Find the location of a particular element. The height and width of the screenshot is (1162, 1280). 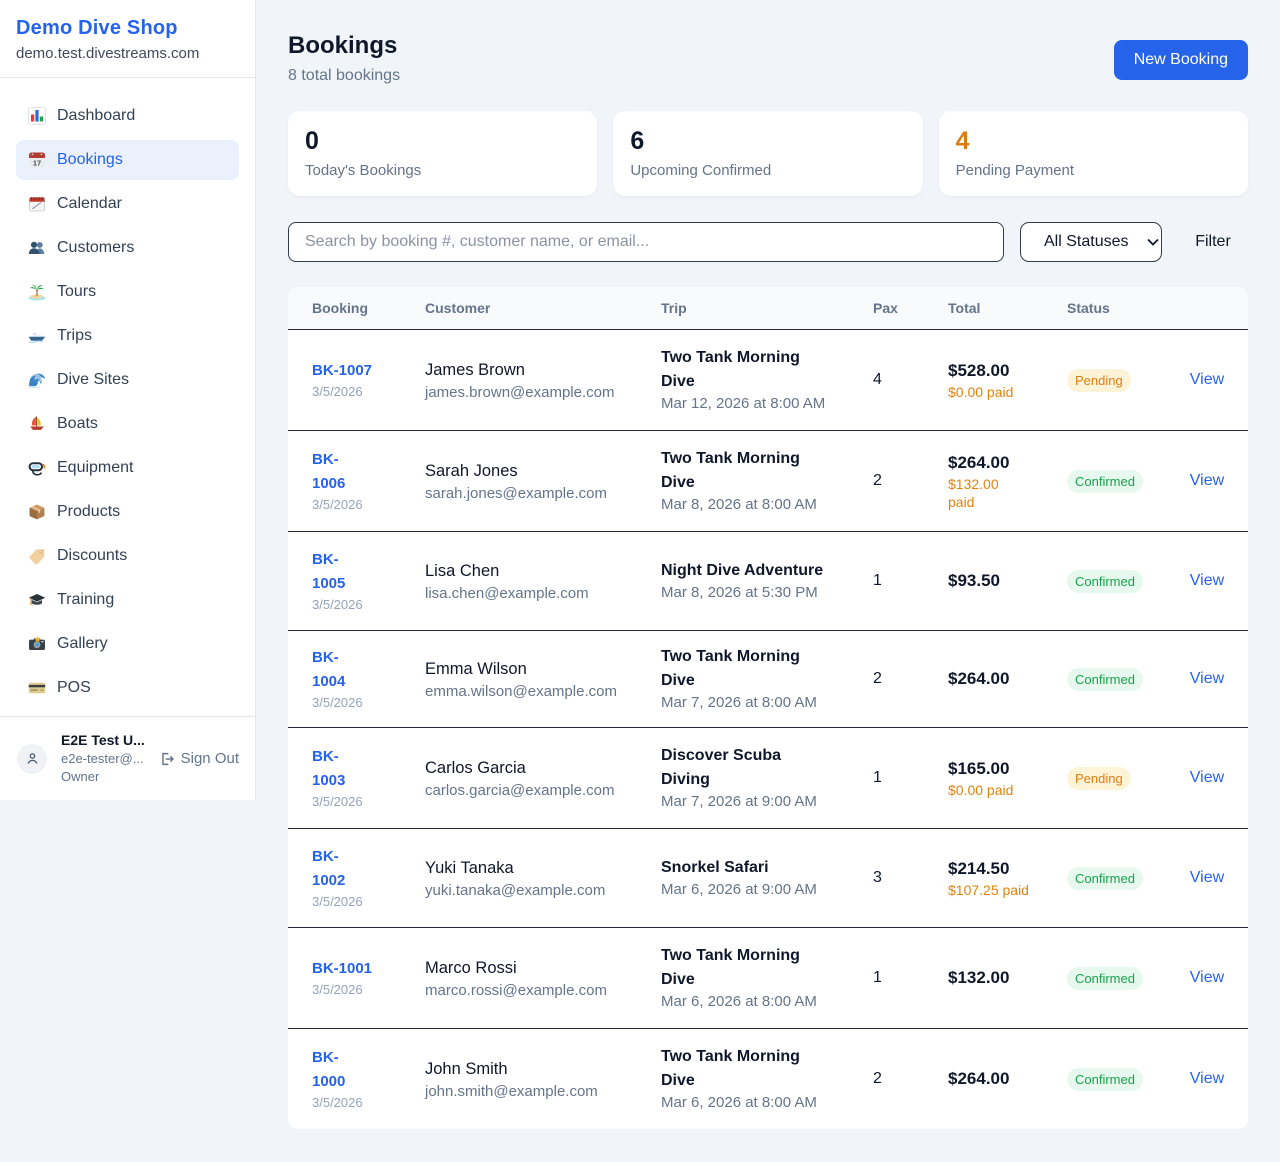

svg-text: 17 is located at coordinates (37, 163).